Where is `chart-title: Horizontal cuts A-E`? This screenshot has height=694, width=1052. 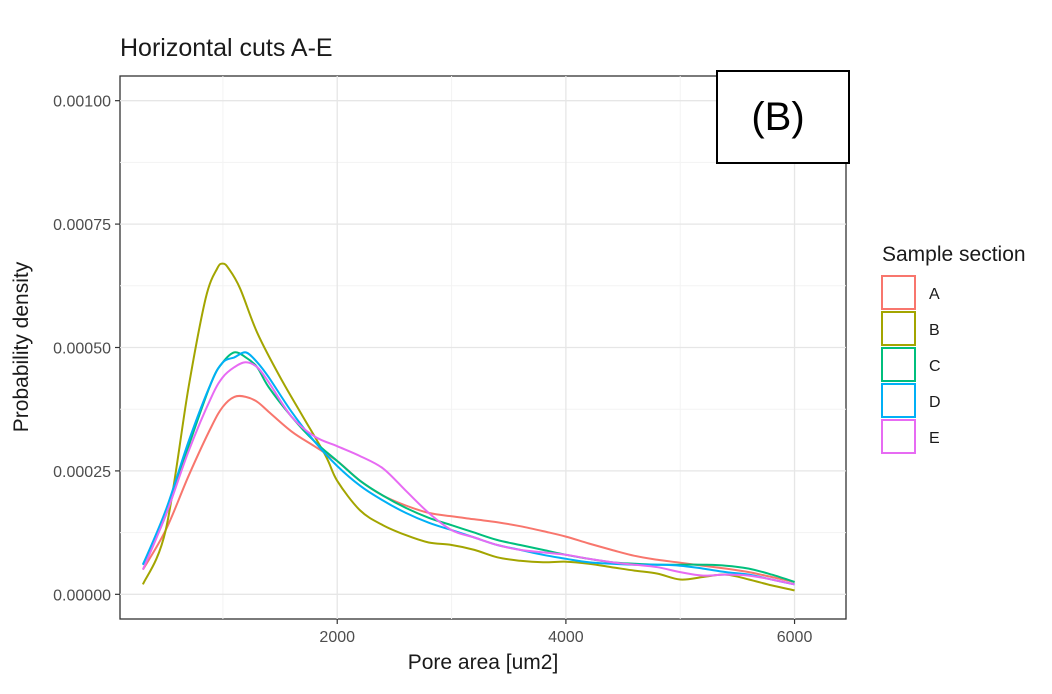 chart-title: Horizontal cuts A-E is located at coordinates (226, 48).